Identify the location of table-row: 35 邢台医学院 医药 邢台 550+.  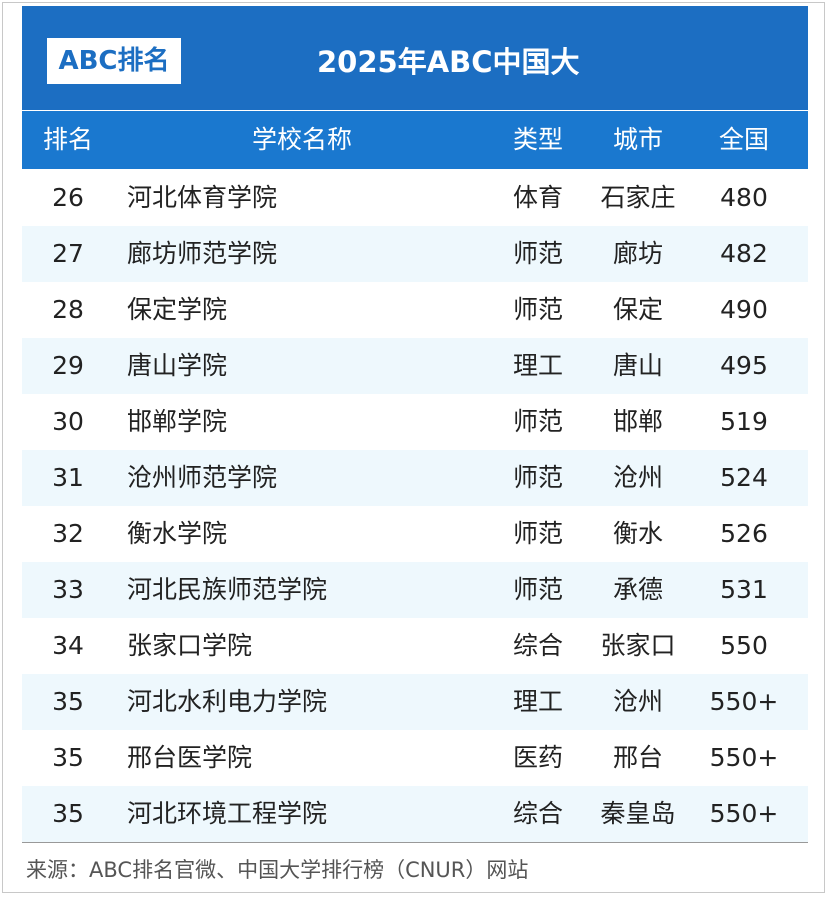
(415, 758).